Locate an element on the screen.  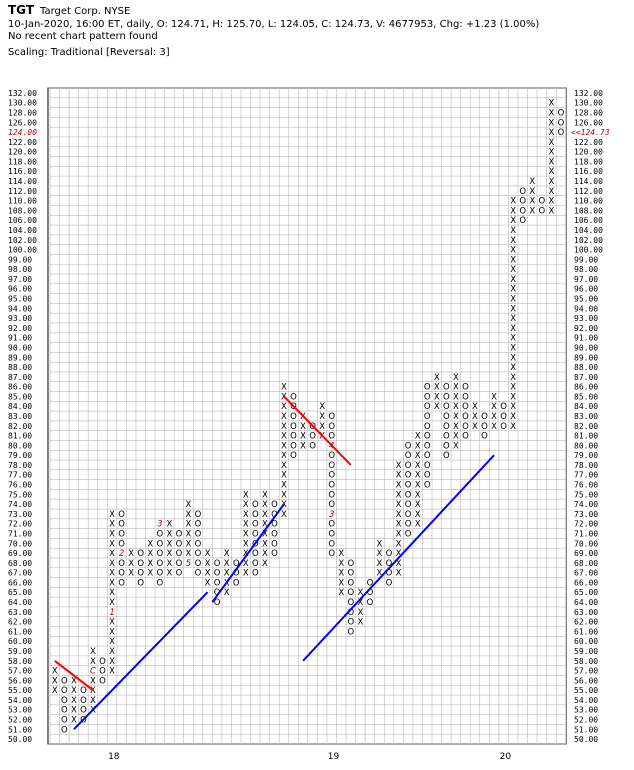
y-tick-label-right: 51.00 is located at coordinates (586, 729).